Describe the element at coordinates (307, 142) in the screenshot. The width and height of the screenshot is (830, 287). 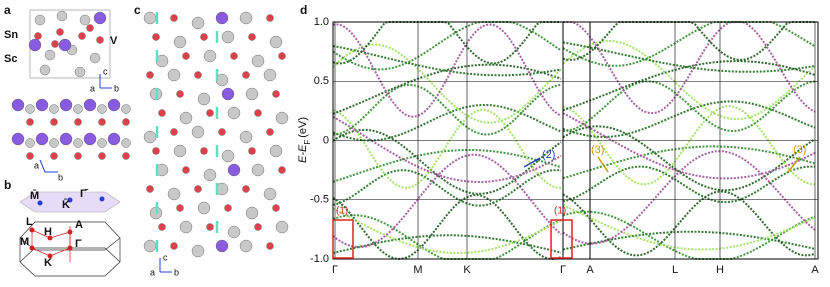
I see `y-axis-label-sub: F` at that location.